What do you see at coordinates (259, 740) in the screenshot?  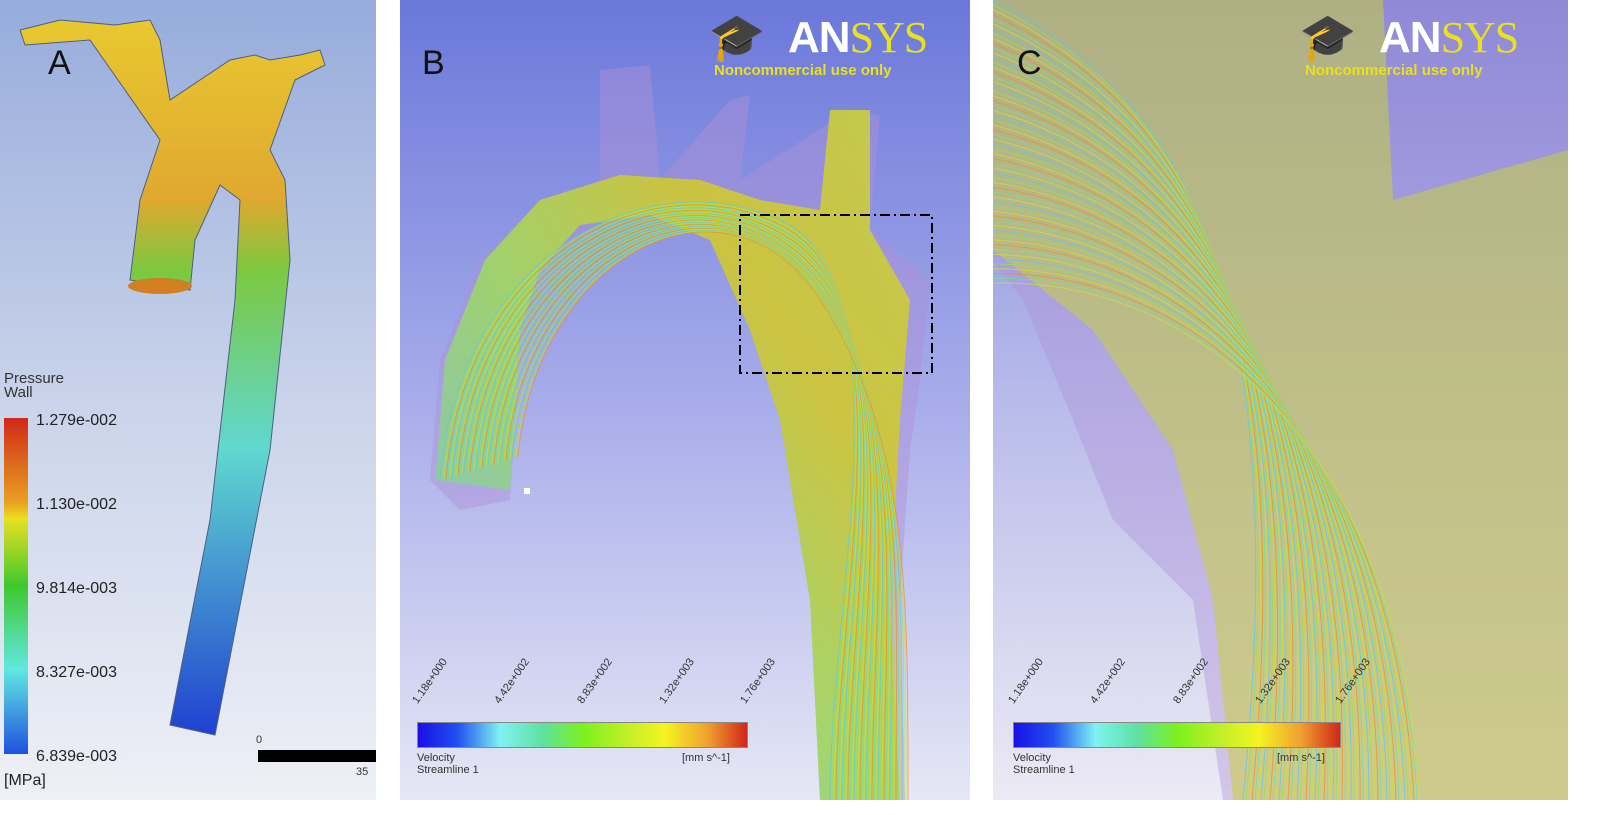 I see `scale-bar-start: 0` at bounding box center [259, 740].